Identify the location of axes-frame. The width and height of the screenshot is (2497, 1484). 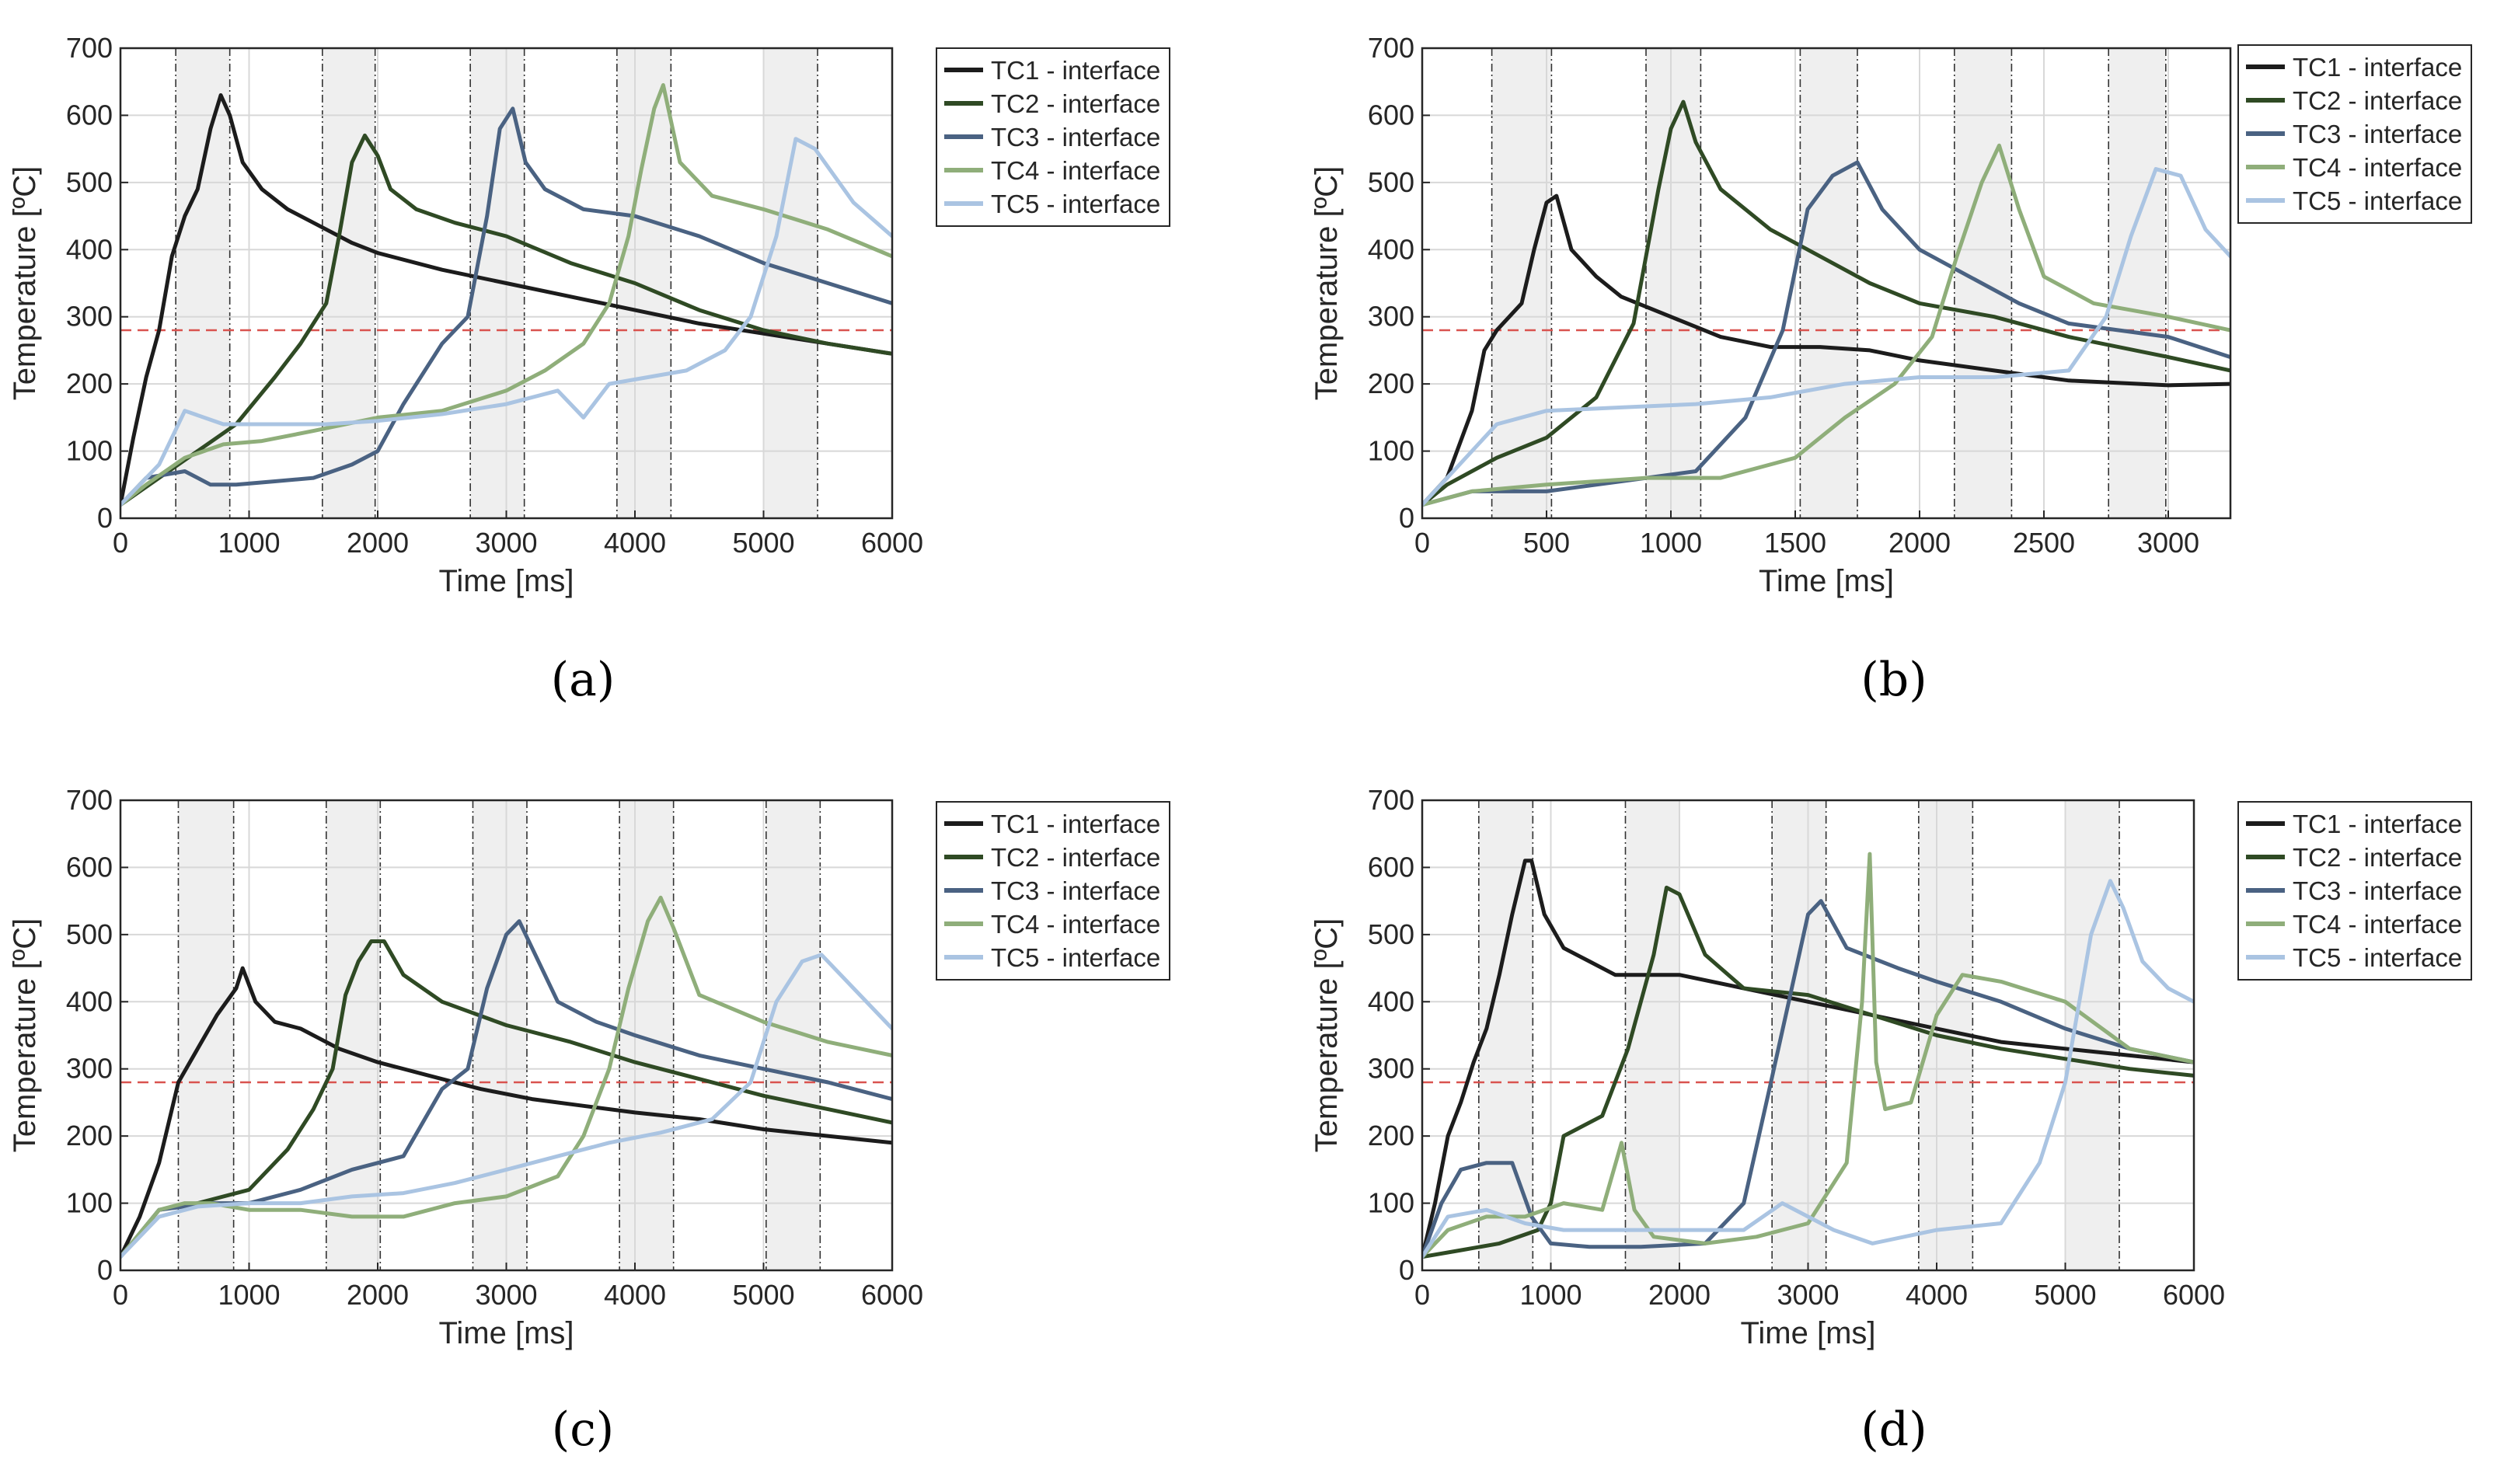
(1826, 283).